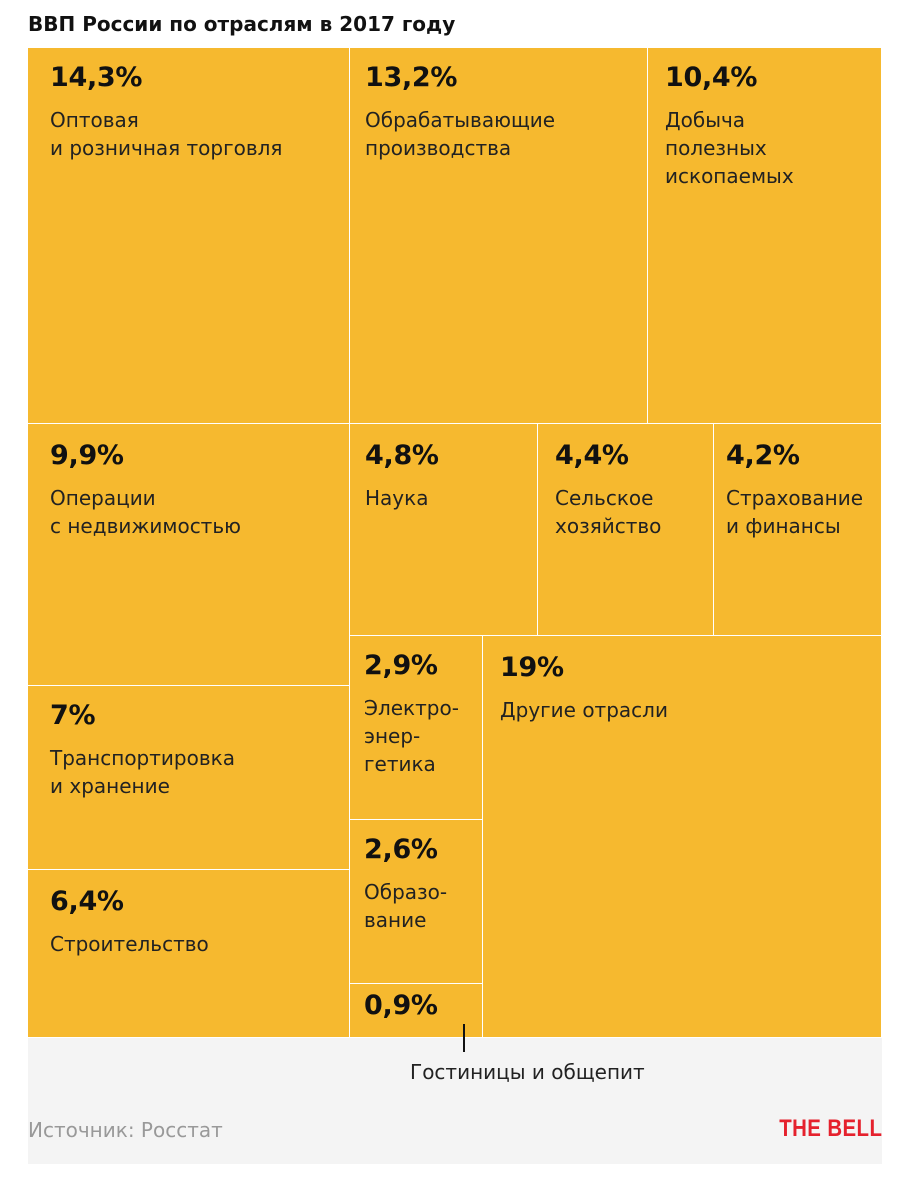  What do you see at coordinates (411, 77) in the screenshot?
I see `tile-value: 13,2%` at bounding box center [411, 77].